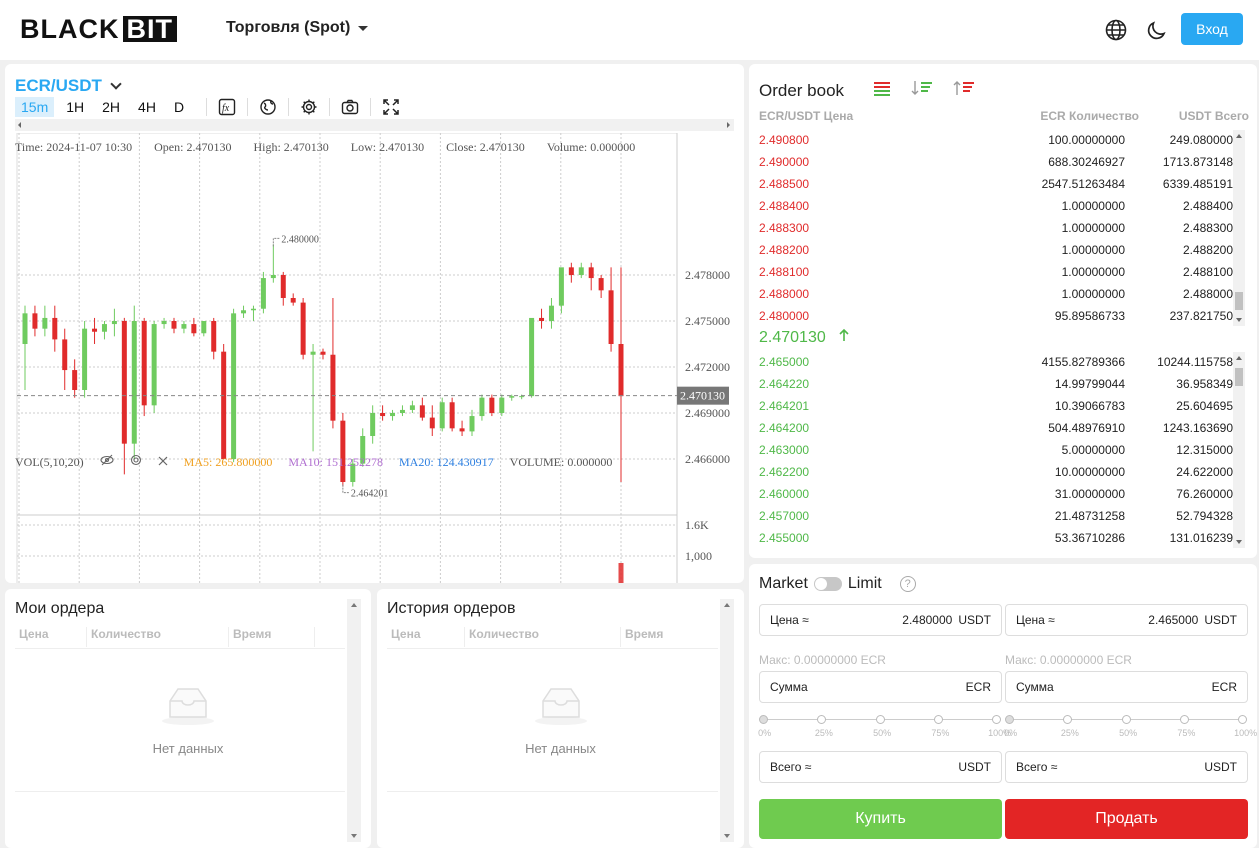  What do you see at coordinates (996, 316) in the screenshot?
I see `ask-row: 2.480000 95.89586733 237.821750` at bounding box center [996, 316].